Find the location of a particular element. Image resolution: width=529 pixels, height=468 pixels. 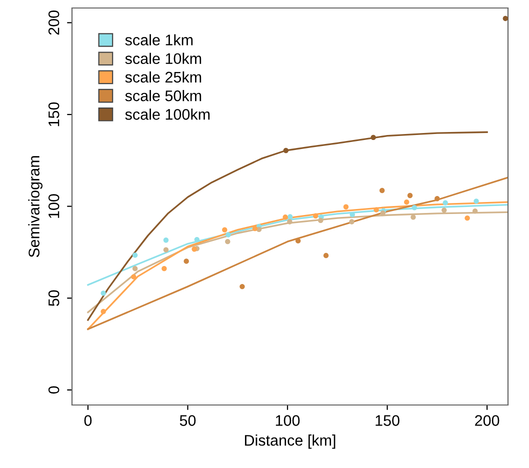

x-tick-label: 50 is located at coordinates (188, 420).